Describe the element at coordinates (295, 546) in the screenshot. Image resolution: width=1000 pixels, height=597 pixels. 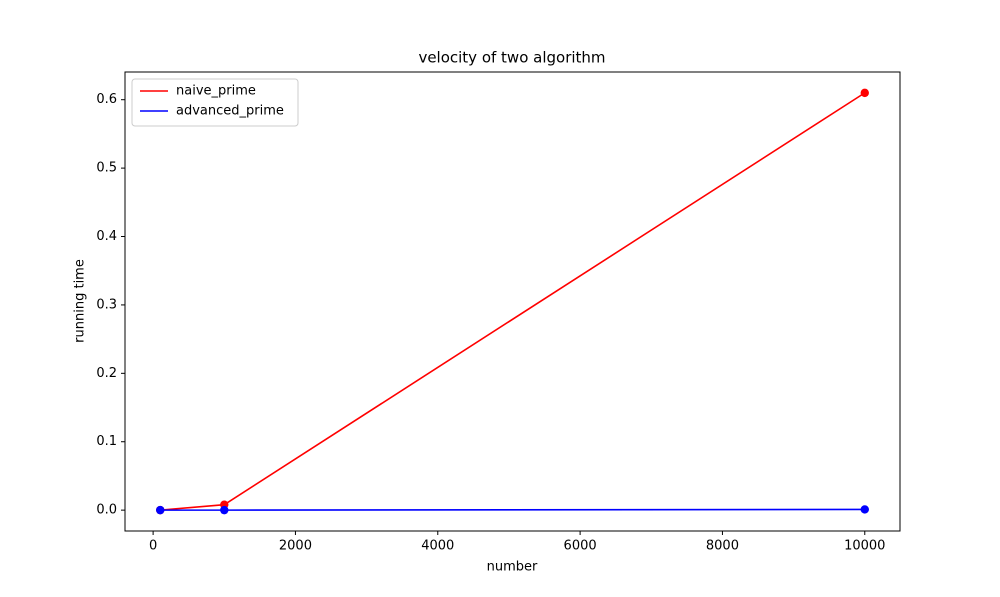
I see `x-tick-label: 2000` at that location.